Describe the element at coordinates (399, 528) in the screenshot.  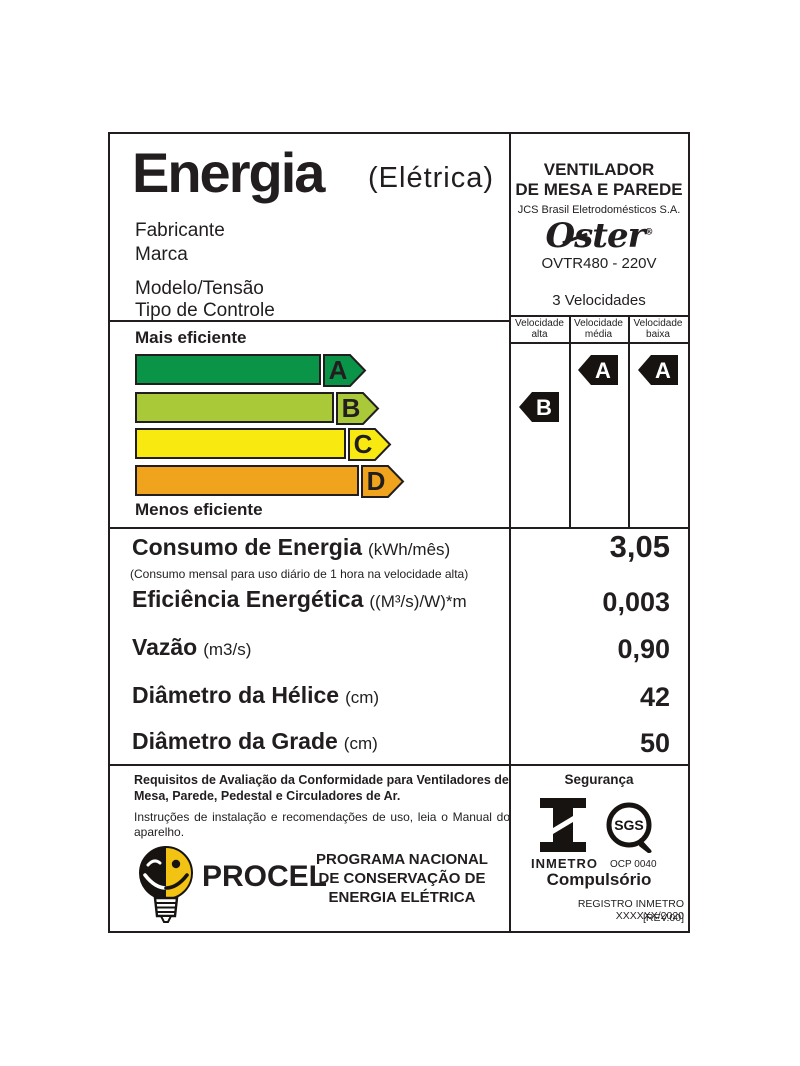
I see `metrics-top-line` at that location.